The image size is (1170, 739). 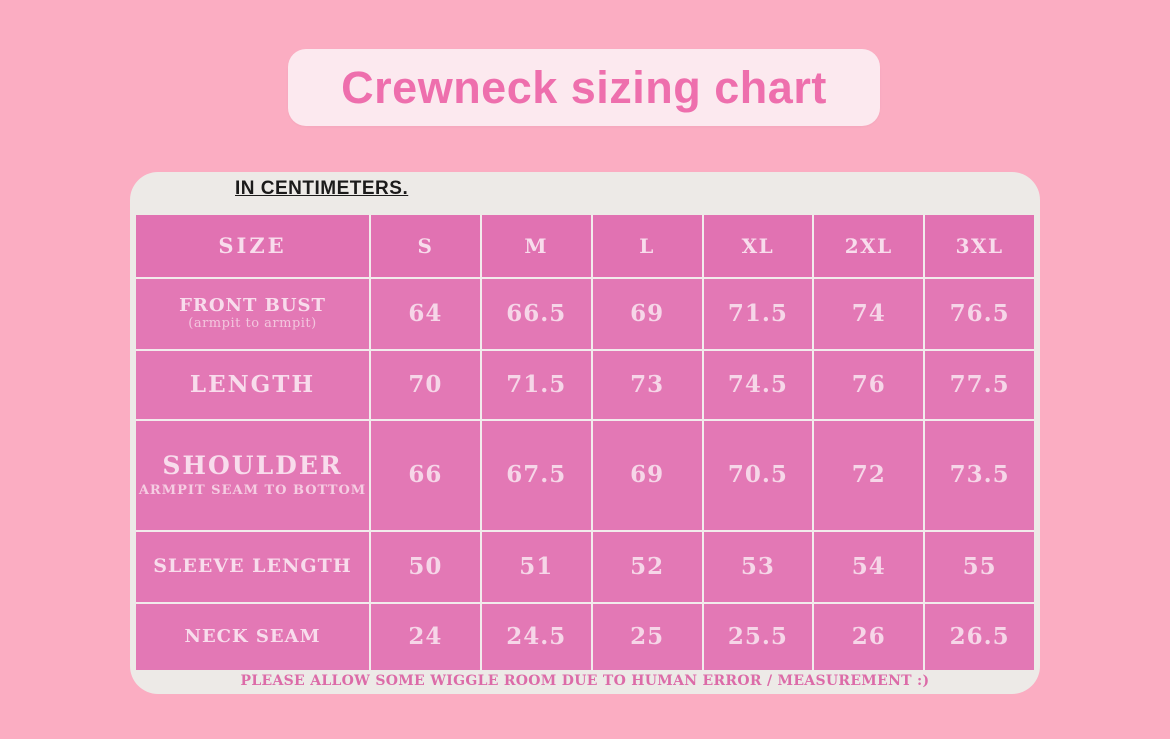 I want to click on row-label-text: FRONT BUST, so click(x=252, y=305).